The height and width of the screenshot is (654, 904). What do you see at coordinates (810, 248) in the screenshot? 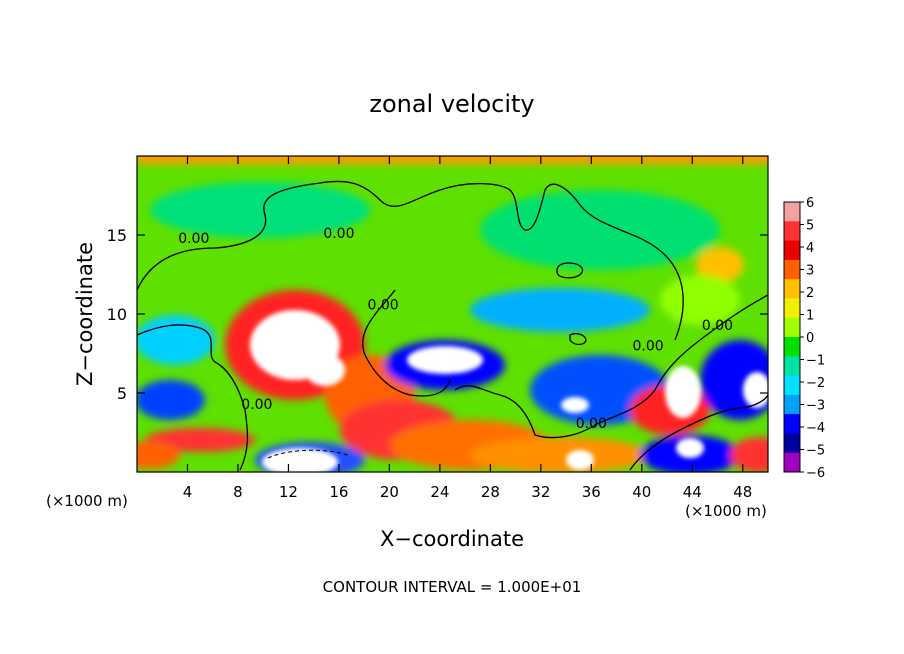
I see `colorbar-tick-label: 4` at bounding box center [810, 248].